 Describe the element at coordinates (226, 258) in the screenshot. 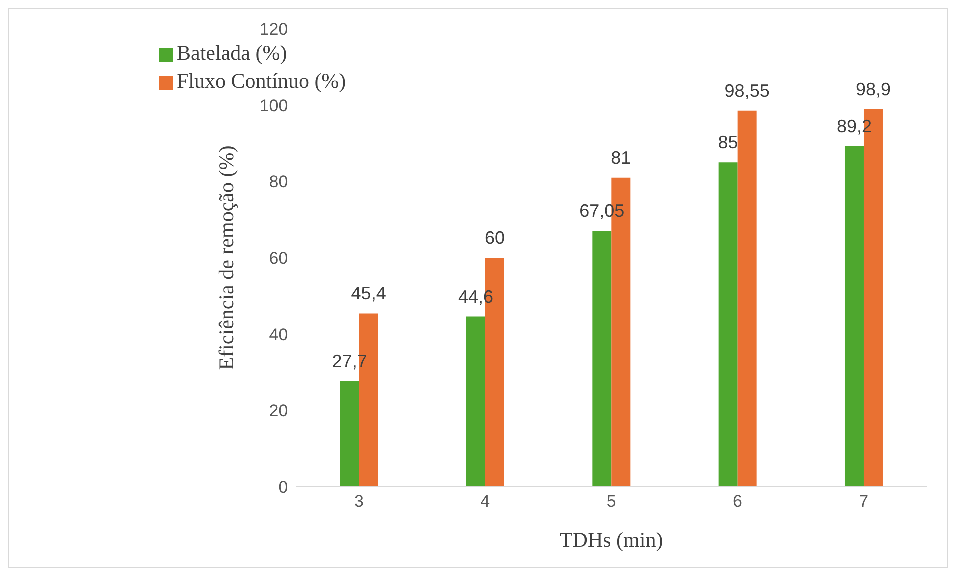

I see `y-axis-title: Eficiência de remoção (%)` at that location.